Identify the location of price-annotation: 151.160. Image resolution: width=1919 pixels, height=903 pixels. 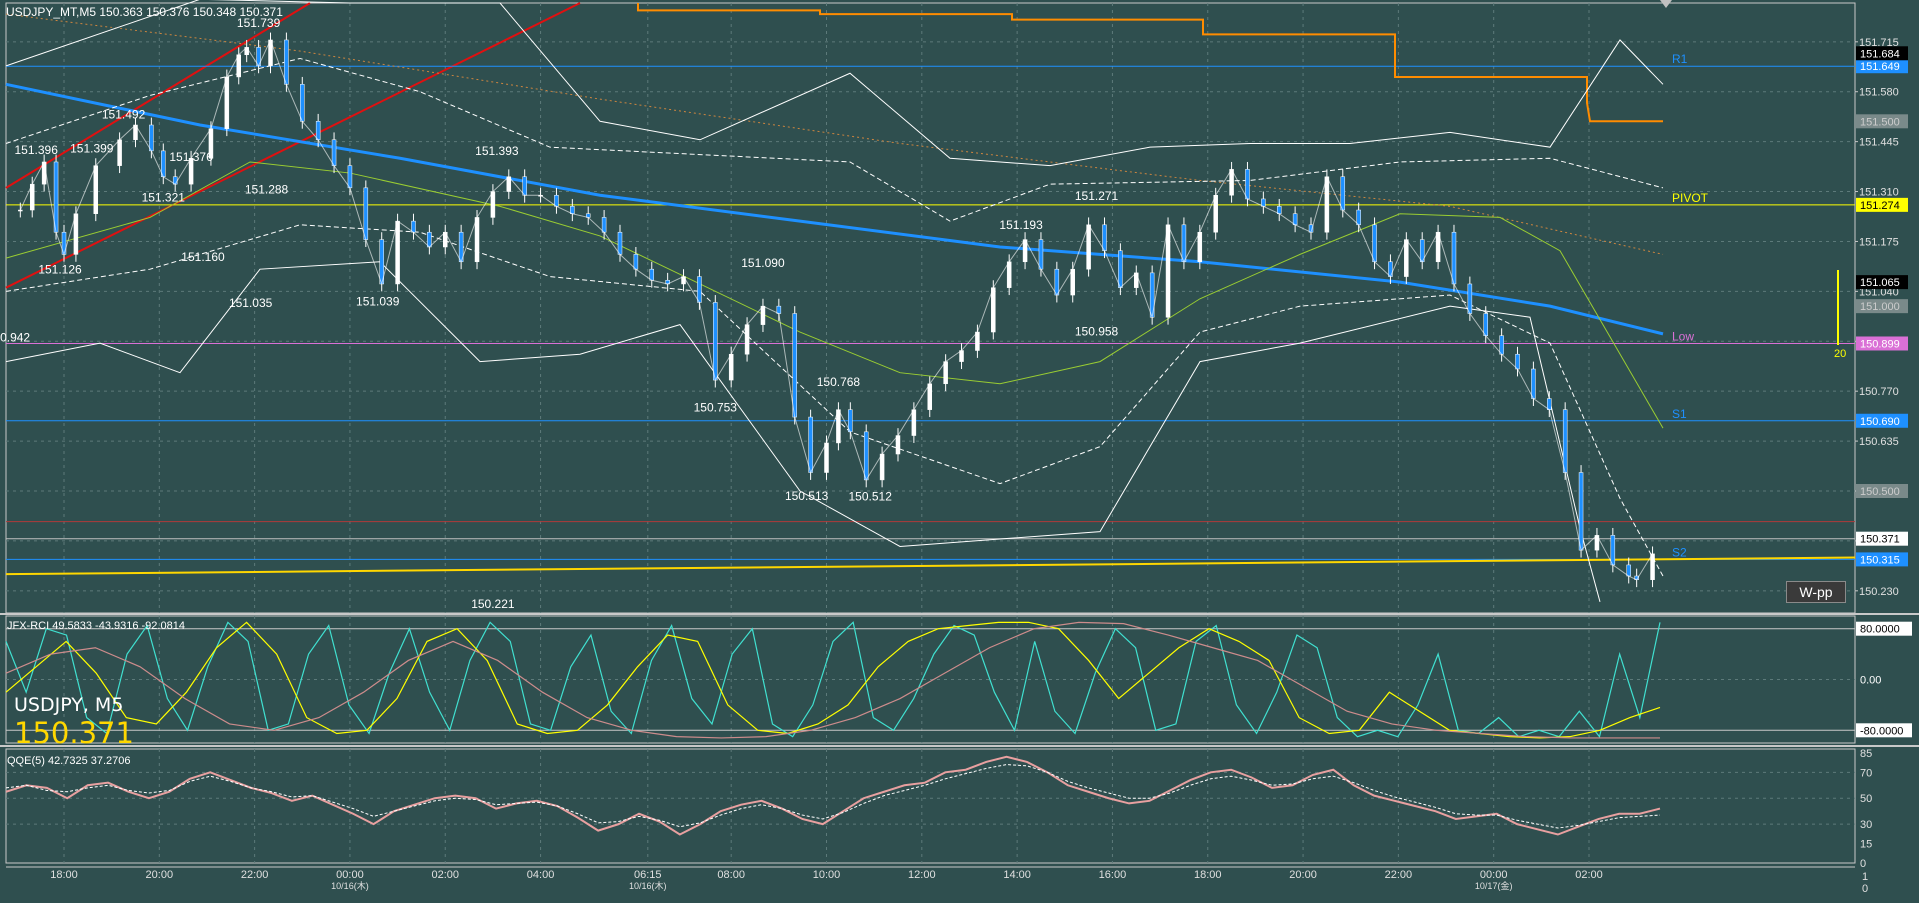
(203, 257).